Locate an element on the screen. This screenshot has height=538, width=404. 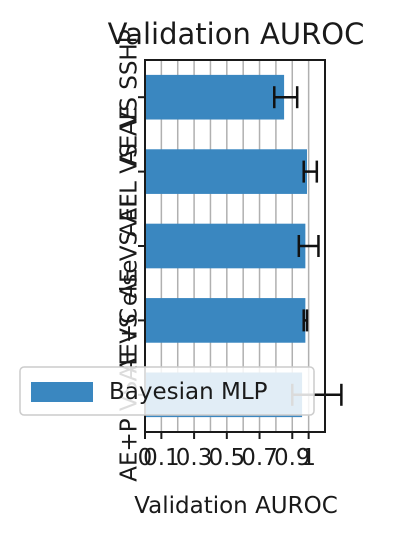
y-tick-label: AE VS else is located at coordinates (130, 320).